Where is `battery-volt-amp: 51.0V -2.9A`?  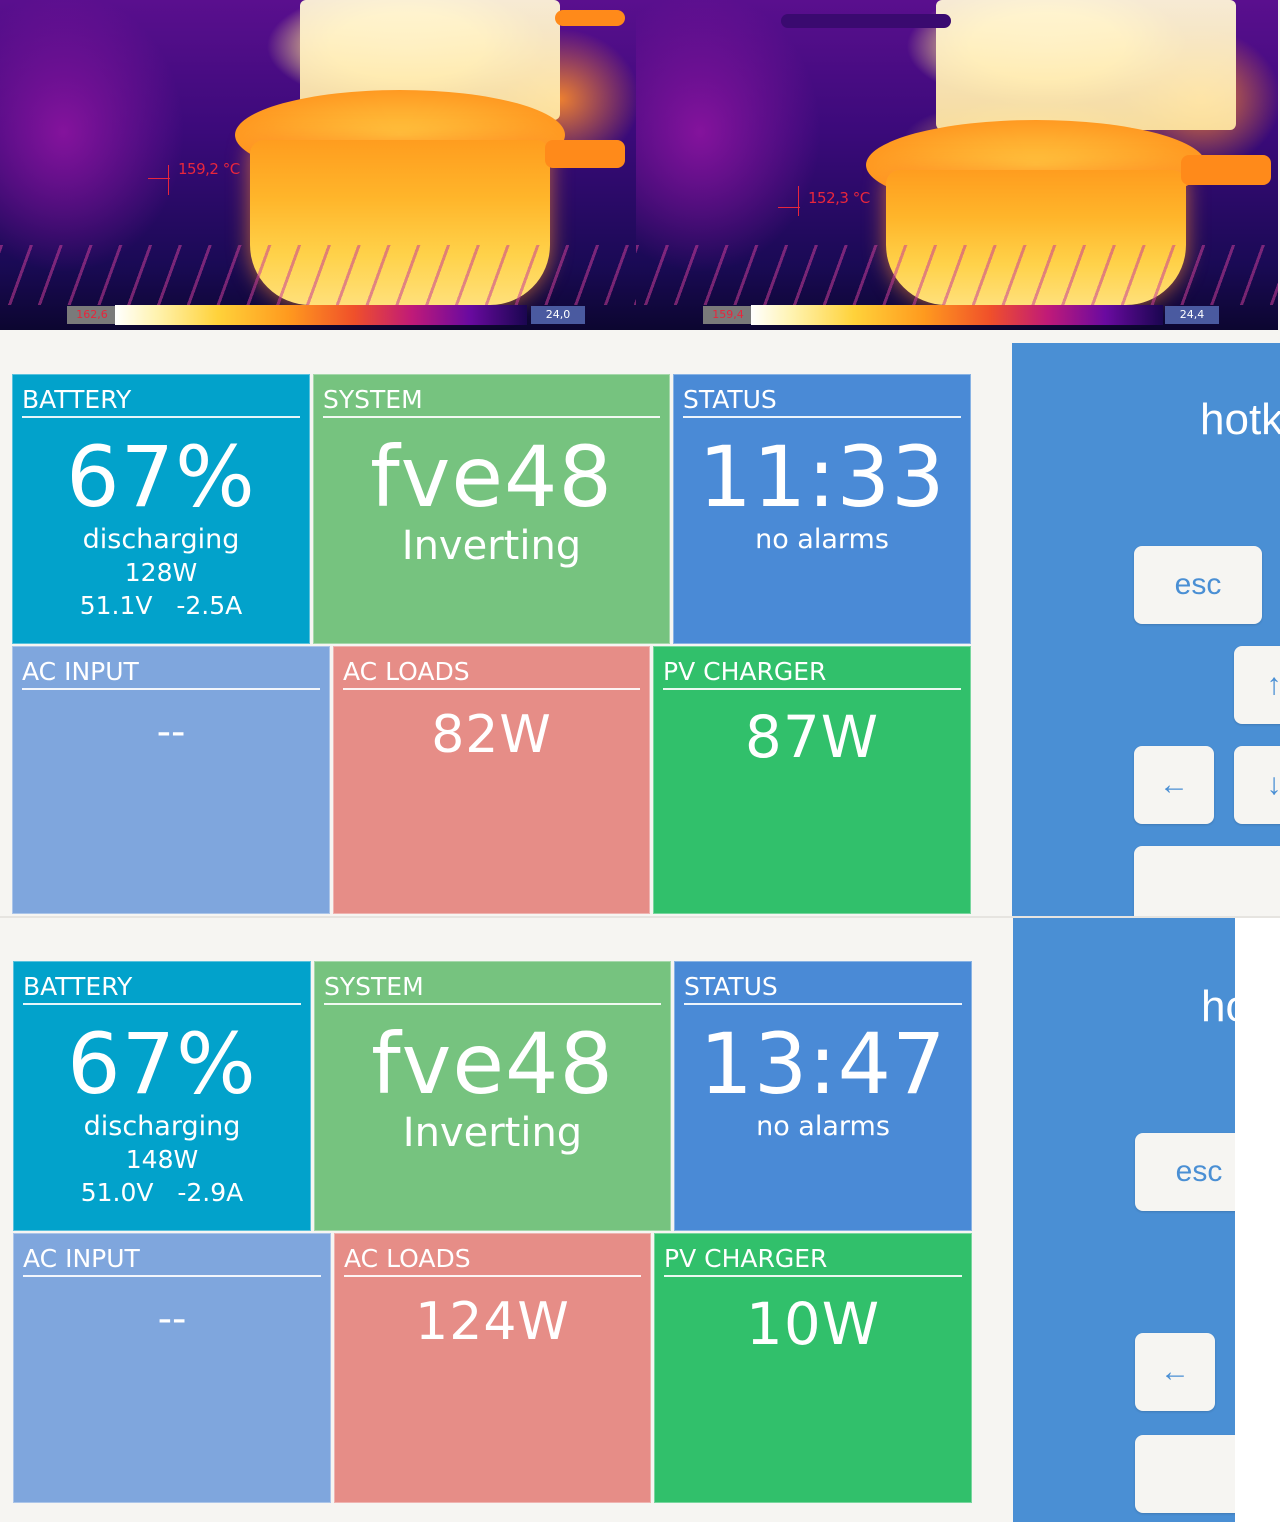 battery-volt-amp: 51.0V -2.9A is located at coordinates (162, 1192).